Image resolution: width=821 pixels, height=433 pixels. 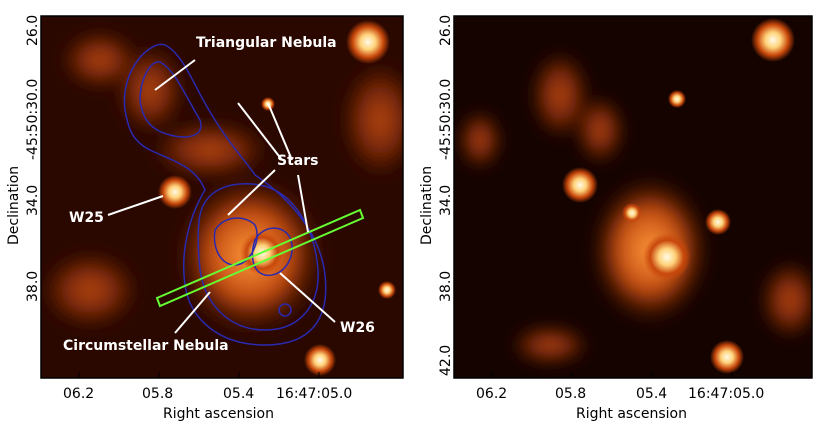 What do you see at coordinates (218, 414) in the screenshot?
I see `left-xlabel: Right ascension` at bounding box center [218, 414].